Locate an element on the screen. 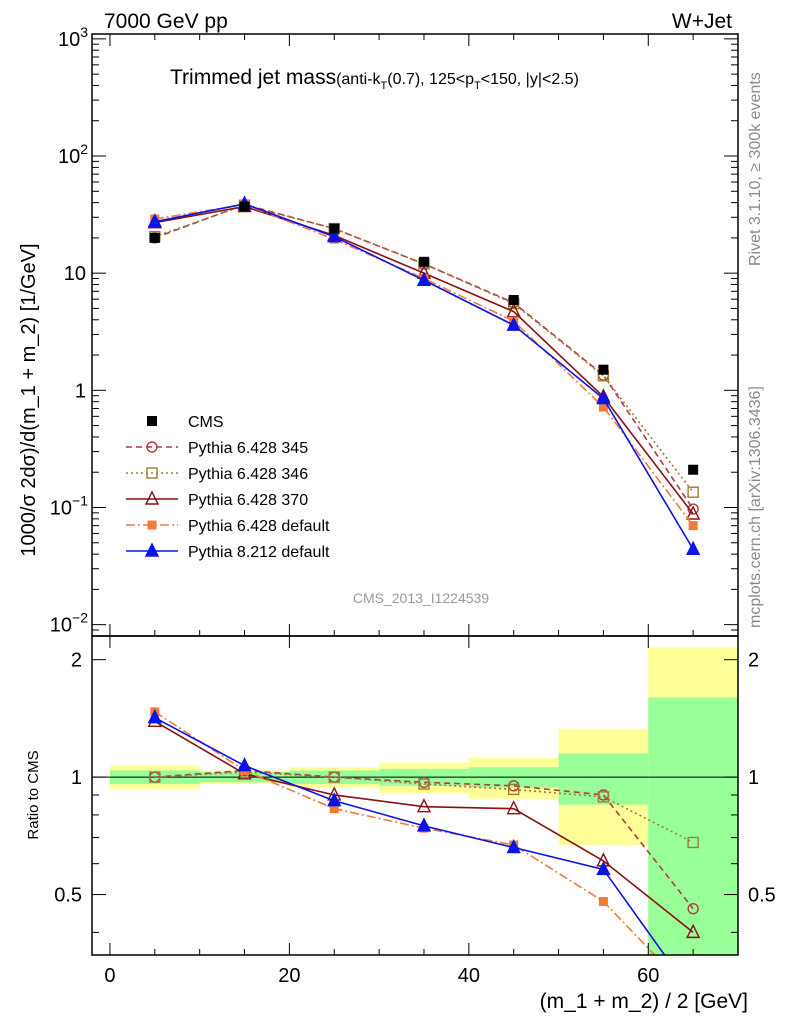 This screenshot has width=786, height=1024. legend-label-4: Pythia 8.212 default is located at coordinates (259, 552).